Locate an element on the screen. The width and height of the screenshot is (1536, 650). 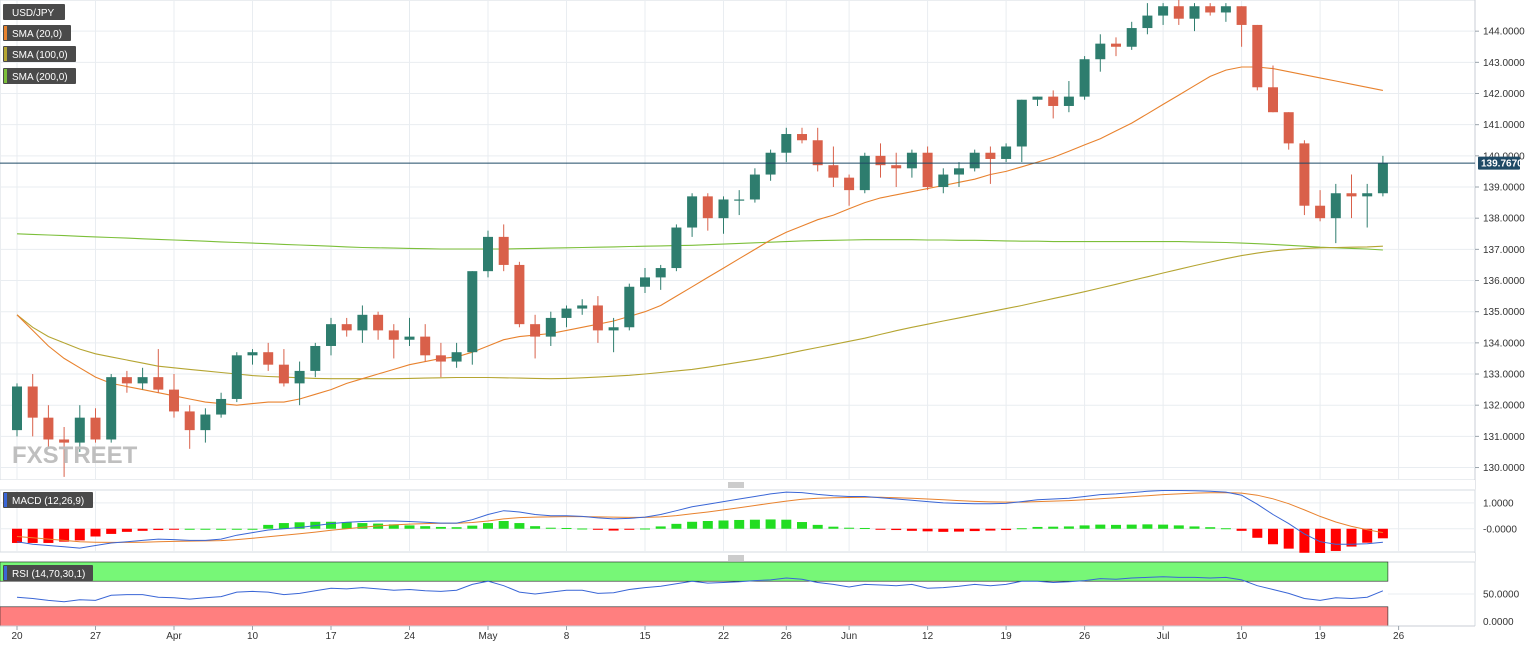
legend-sma20-label: SMA (20,0) is located at coordinates (37, 34).